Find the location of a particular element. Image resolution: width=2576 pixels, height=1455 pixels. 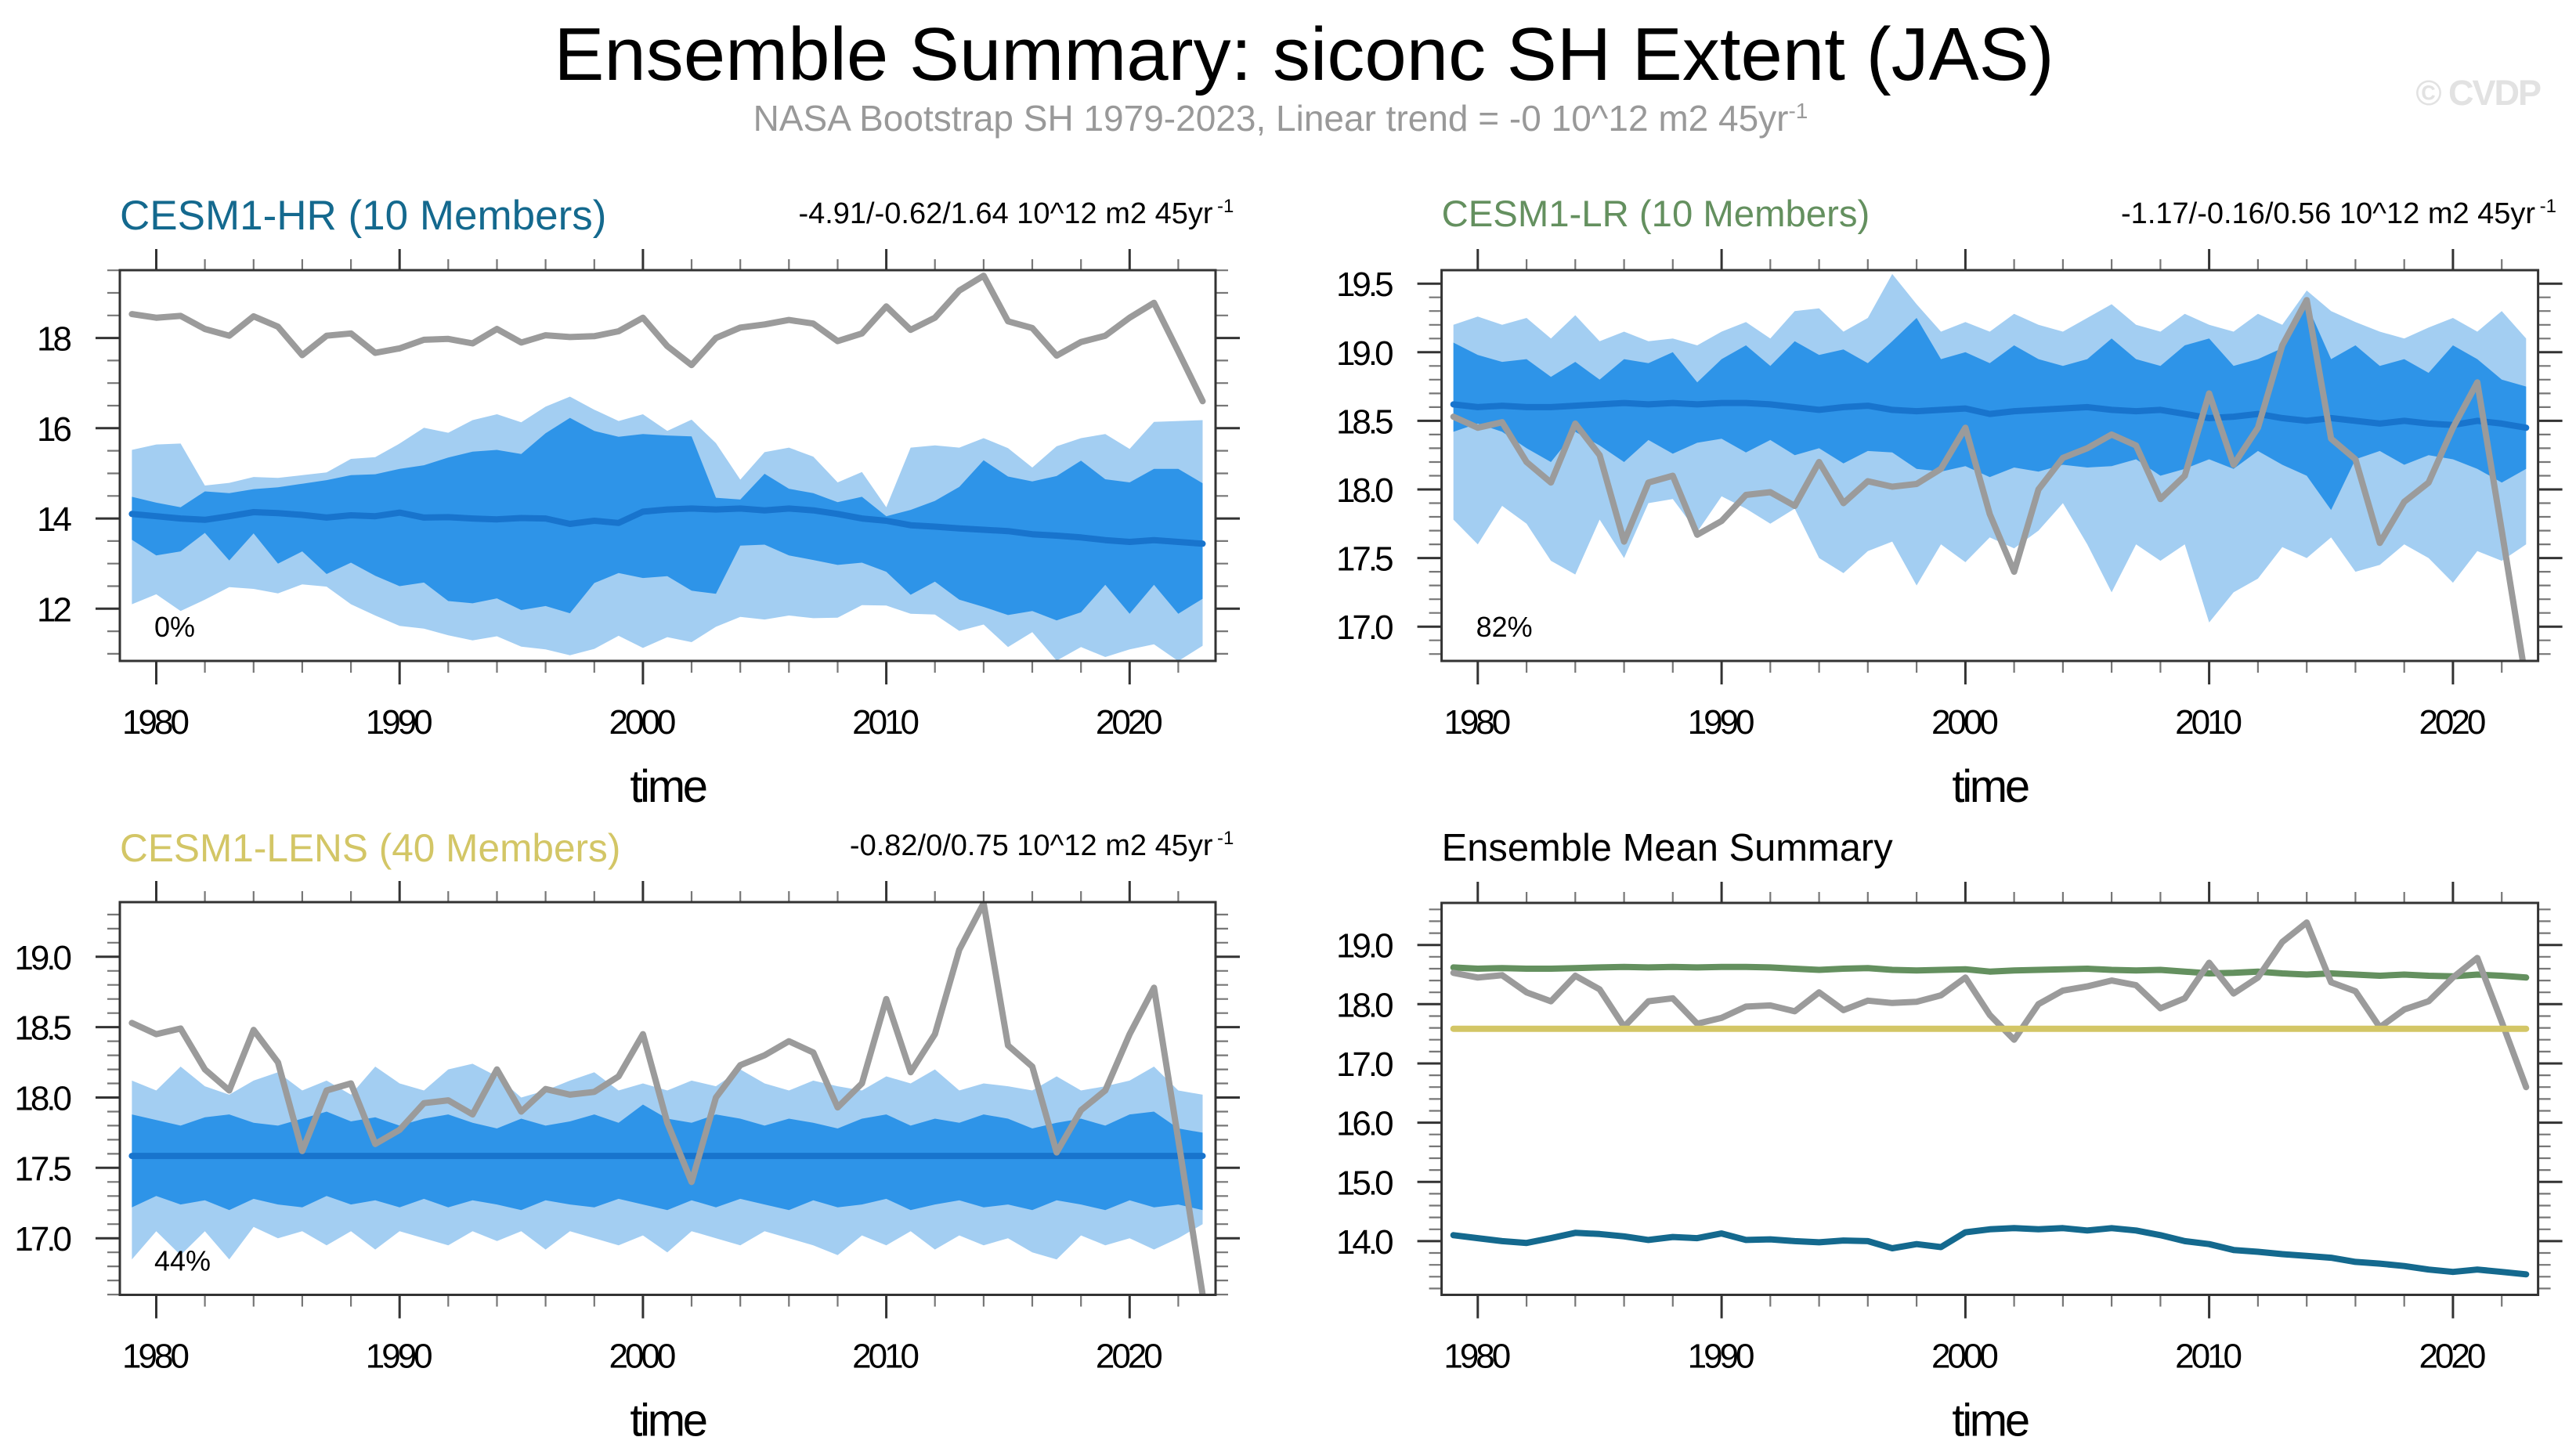

svg-text: 44% is located at coordinates (182, 1261).